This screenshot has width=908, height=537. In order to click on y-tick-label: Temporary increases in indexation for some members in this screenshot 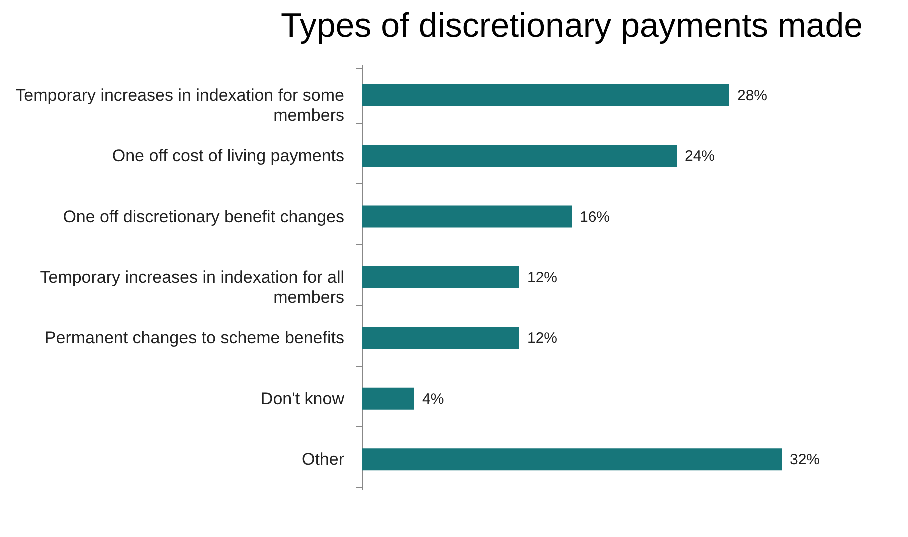, I will do `click(180, 105)`.